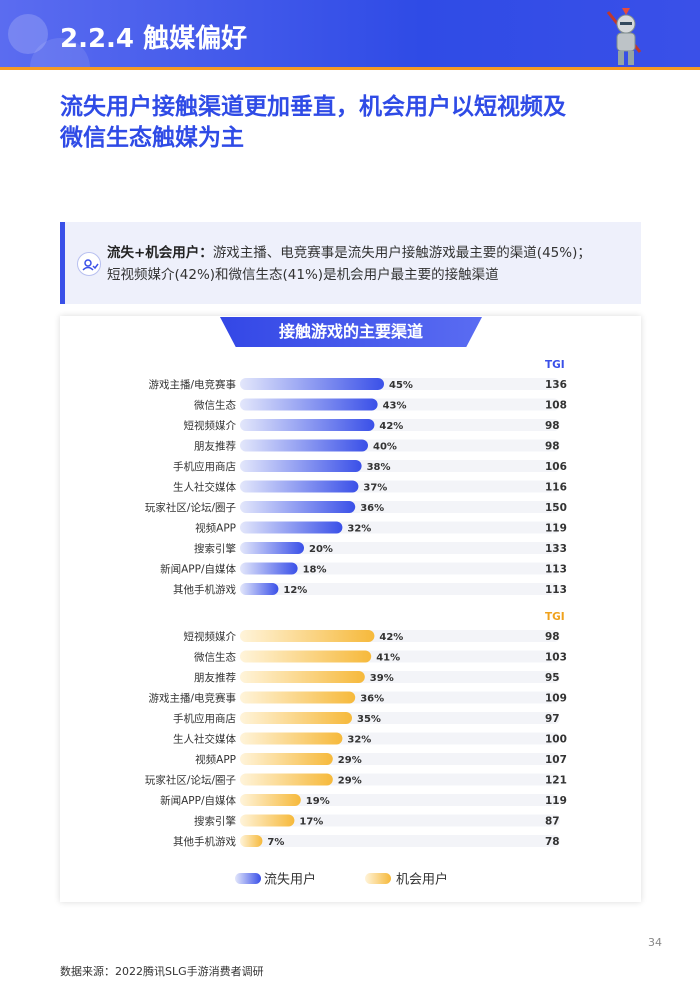  Describe the element at coordinates (154, 39) in the screenshot. I see `section-title: 2.2.4 触媒偏好` at that location.